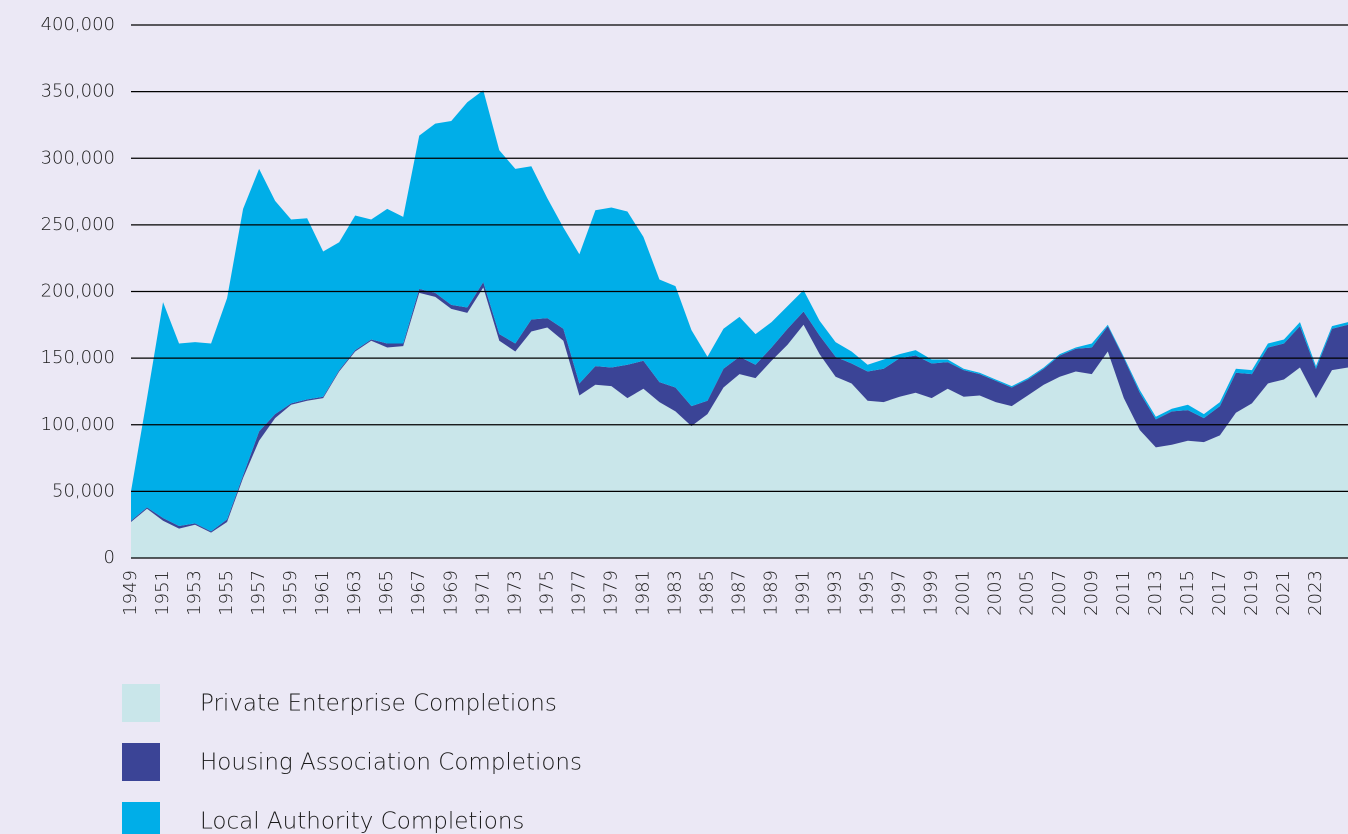 Image resolution: width=1348 pixels, height=834 pixels. I want to click on x-tick-label: 1967, so click(418, 593).